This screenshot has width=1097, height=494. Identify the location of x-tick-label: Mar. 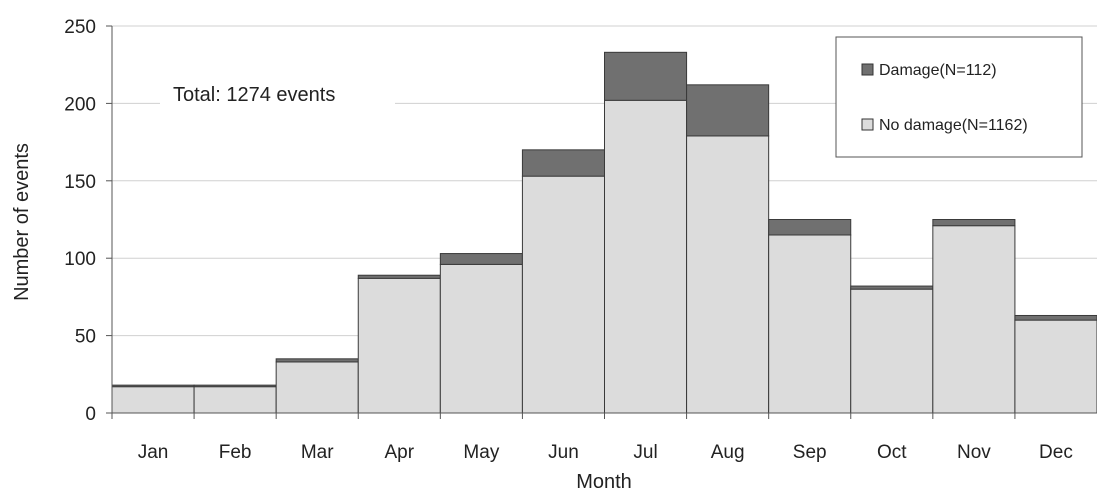
(317, 452).